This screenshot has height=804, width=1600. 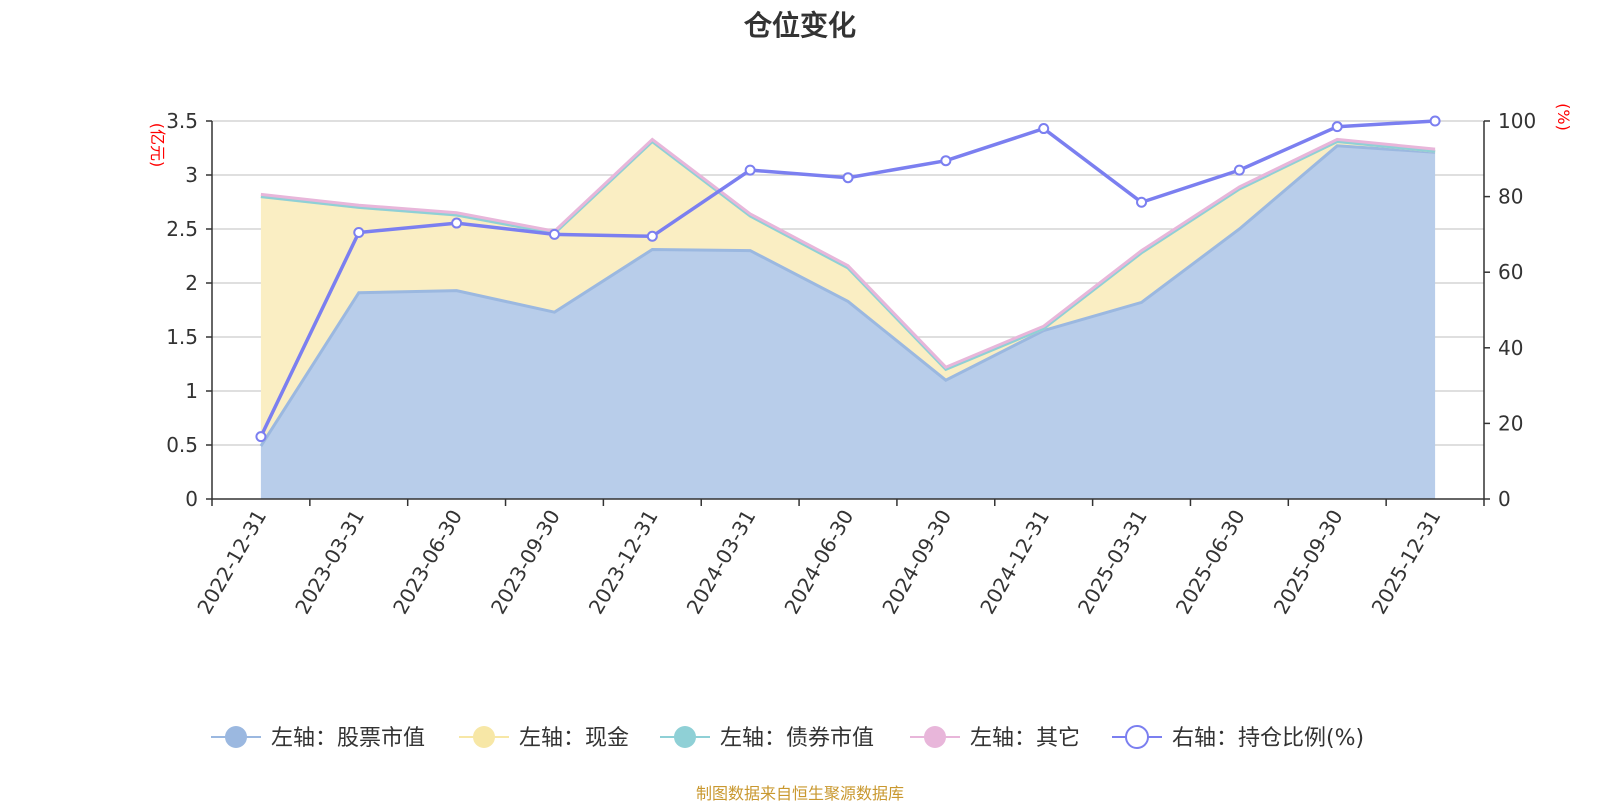 What do you see at coordinates (157, 145) in the screenshot?
I see `left-axis-unit: (亿元)` at bounding box center [157, 145].